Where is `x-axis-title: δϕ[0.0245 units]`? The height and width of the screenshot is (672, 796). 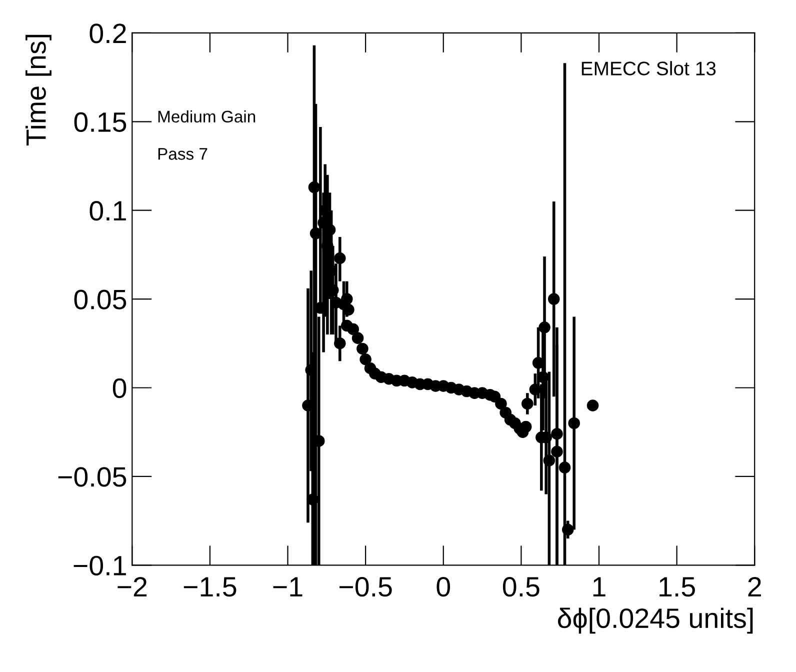
x-axis-title: δϕ[0.0245 units] is located at coordinates (655, 621).